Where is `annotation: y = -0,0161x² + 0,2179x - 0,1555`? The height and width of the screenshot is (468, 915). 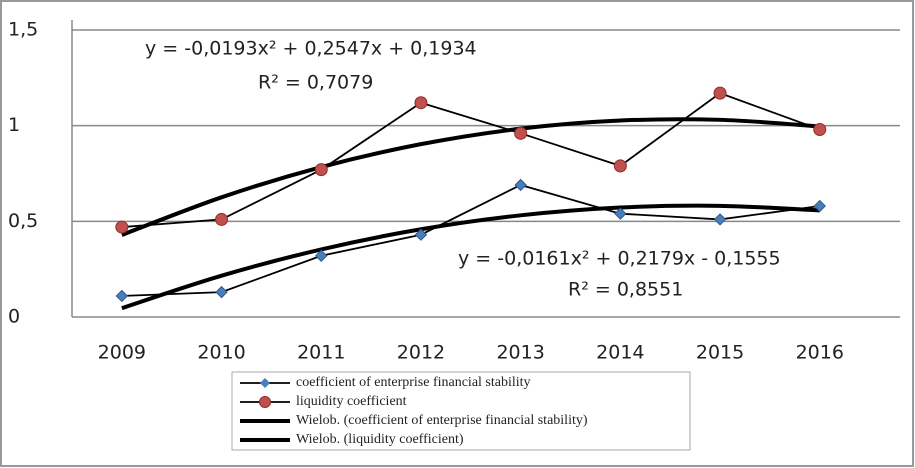
annotation: y = -0,0161x² + 0,2179x - 0,1555 is located at coordinates (619, 259).